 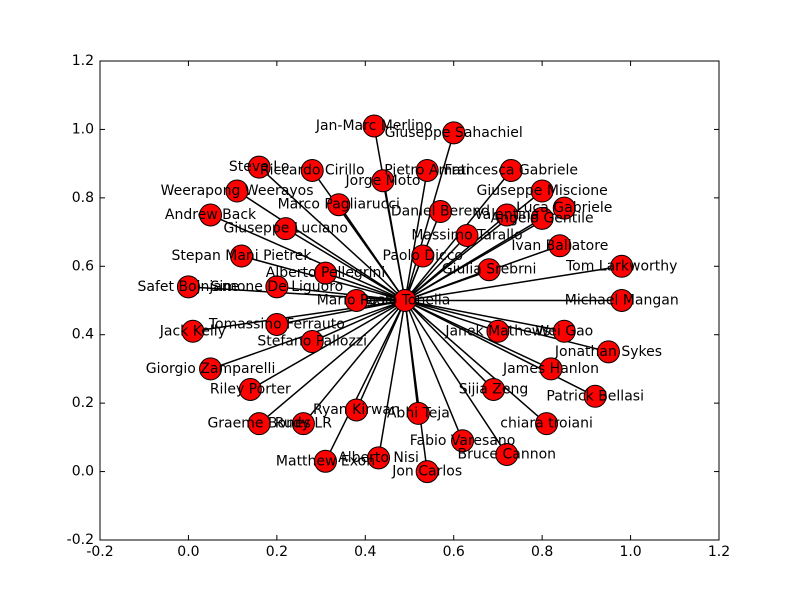 I want to click on node-label: Giulia Srebrni, so click(x=489, y=270).